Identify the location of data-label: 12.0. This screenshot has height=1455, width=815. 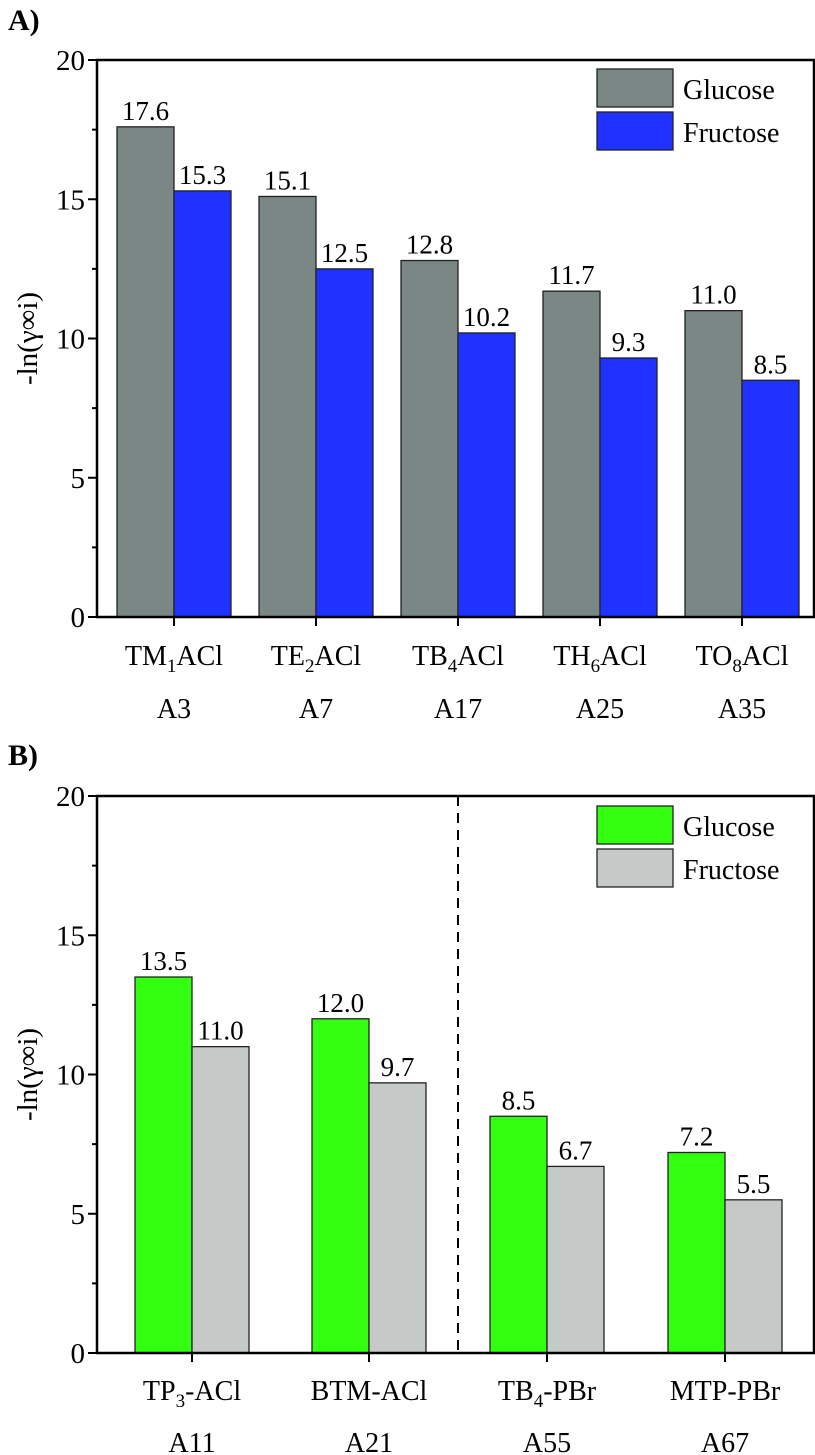
(340, 1003).